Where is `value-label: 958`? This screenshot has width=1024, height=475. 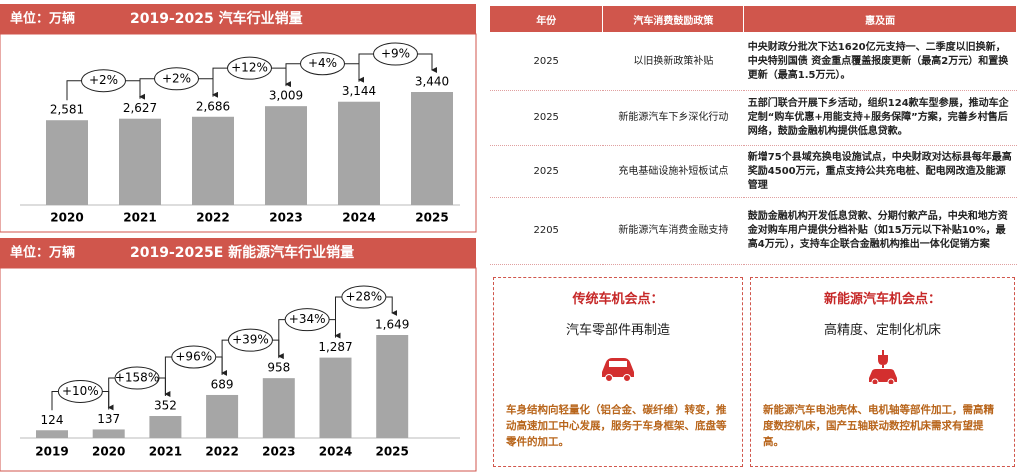
value-label: 958 is located at coordinates (278, 368).